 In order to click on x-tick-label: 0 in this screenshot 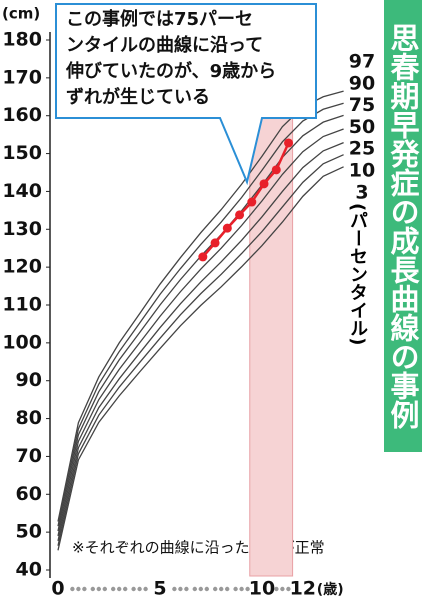, I will do `click(57, 589)`.